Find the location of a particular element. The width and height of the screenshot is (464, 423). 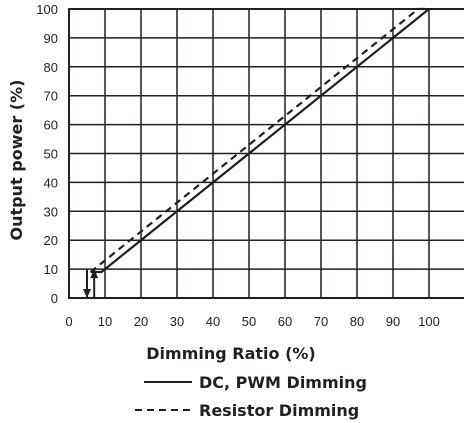

legend: DC, PWM Dimming Resistor Dimming is located at coordinates (251, 396).